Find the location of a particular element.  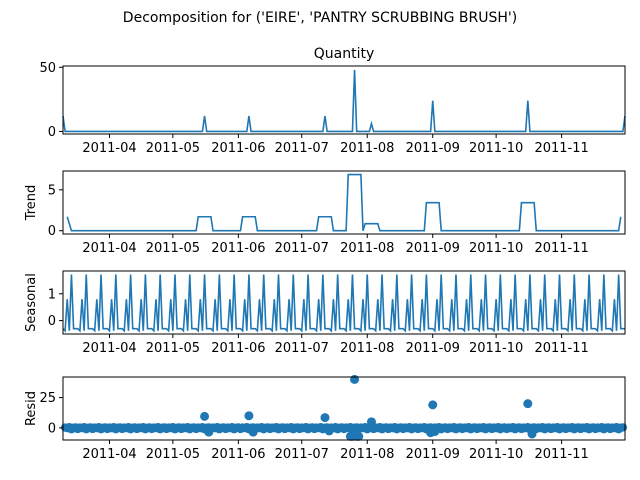

x-tick-label-seasonal: 2011-10 is located at coordinates (496, 348).